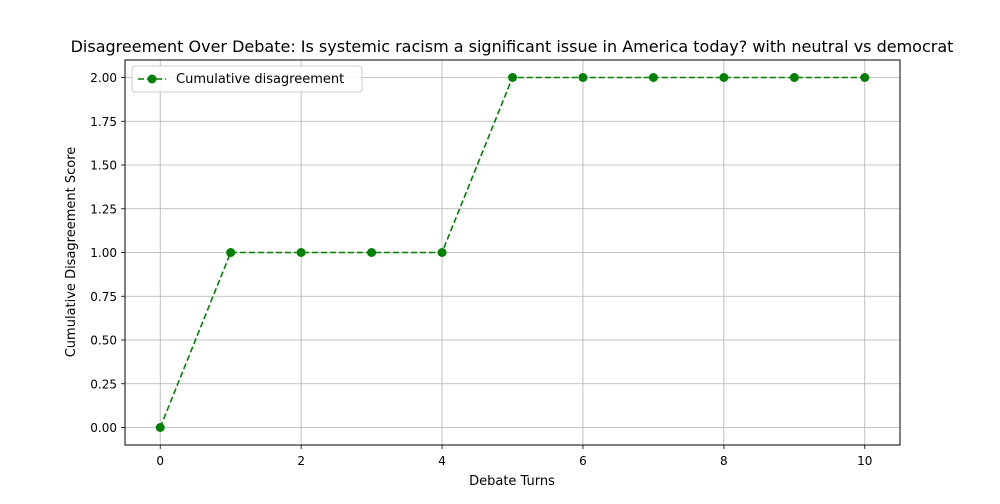 The image size is (1000, 504). What do you see at coordinates (103, 209) in the screenshot?
I see `y-tick-label: 1.25` at bounding box center [103, 209].